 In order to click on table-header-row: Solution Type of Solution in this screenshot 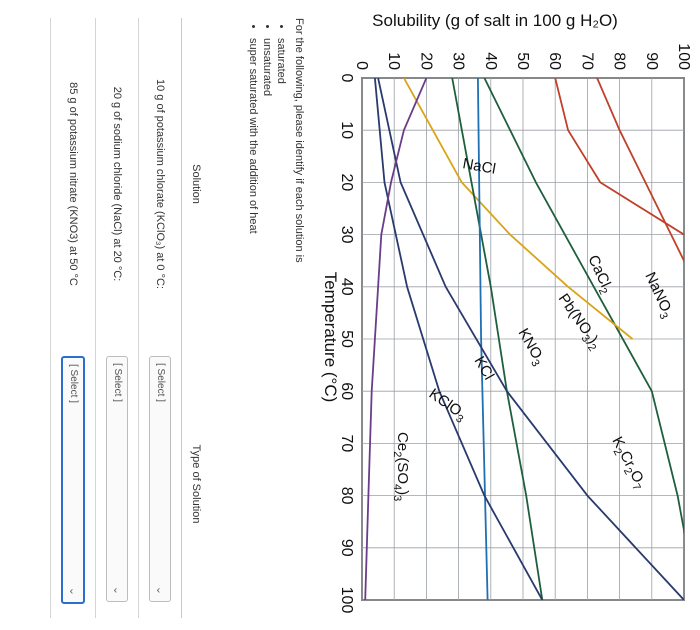, I will do `click(195, 318)`.